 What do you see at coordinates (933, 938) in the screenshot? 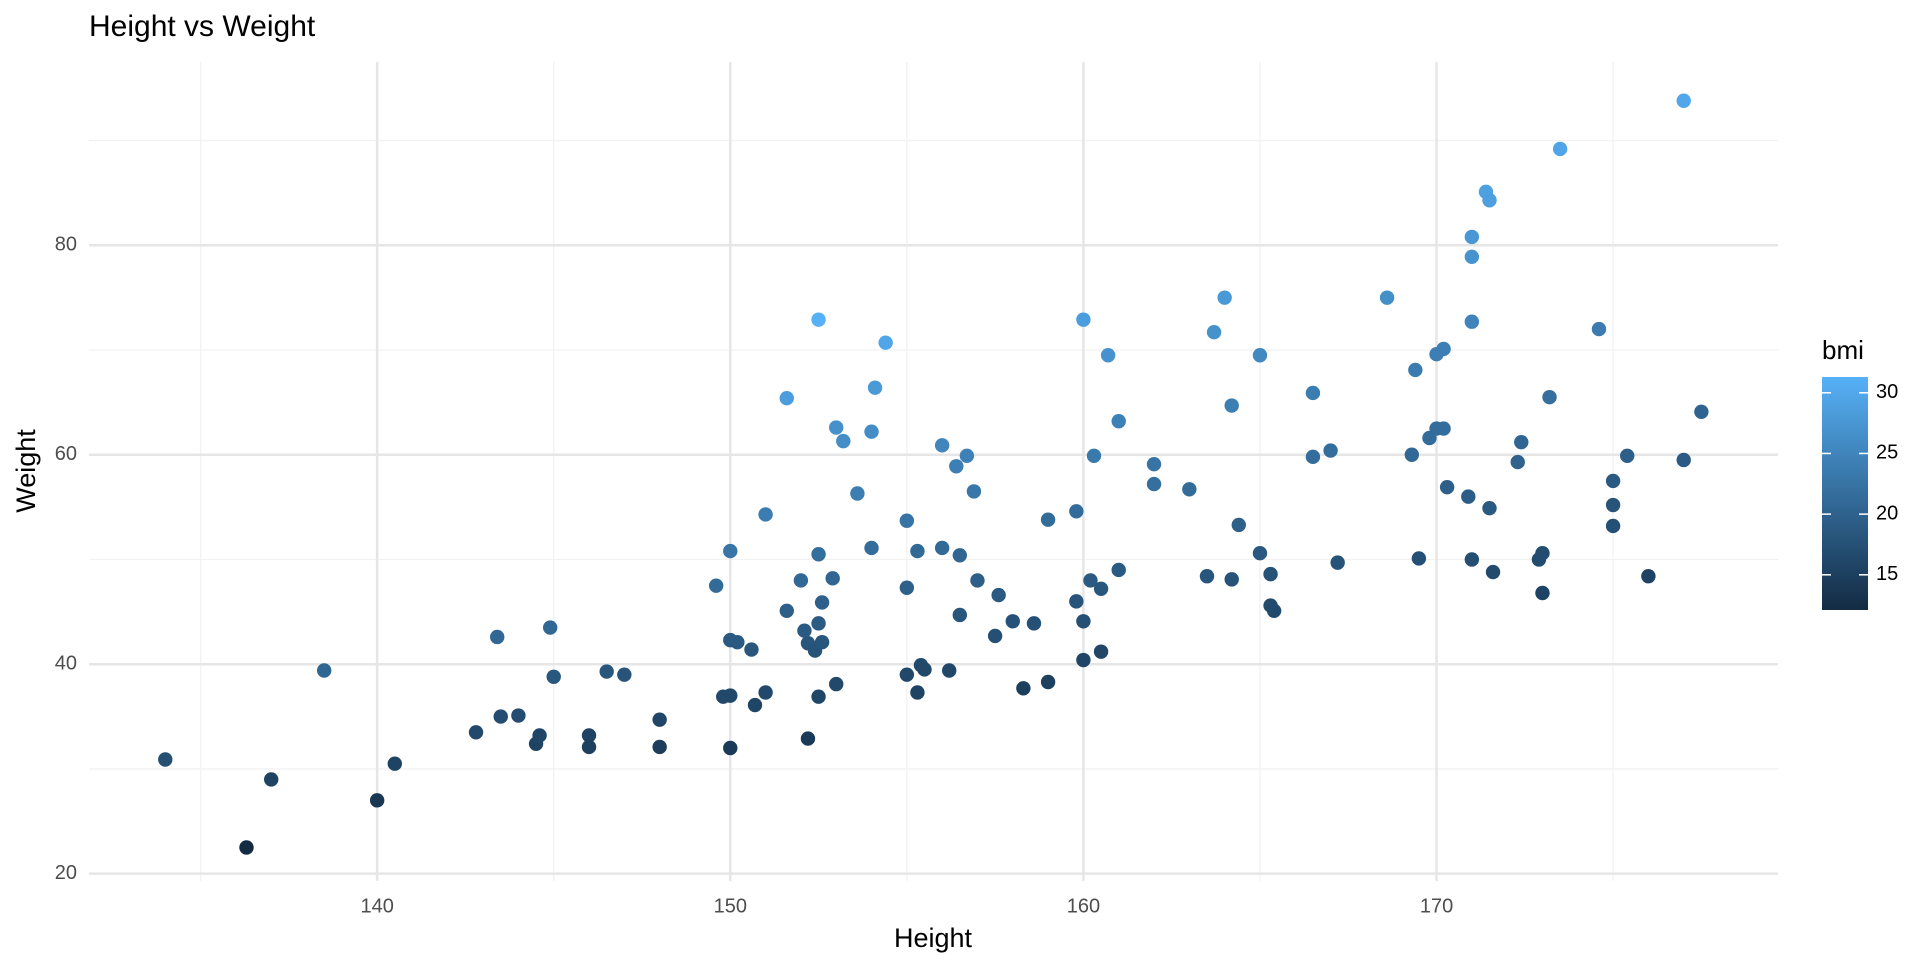
I see `x-axis-title: Height` at bounding box center [933, 938].